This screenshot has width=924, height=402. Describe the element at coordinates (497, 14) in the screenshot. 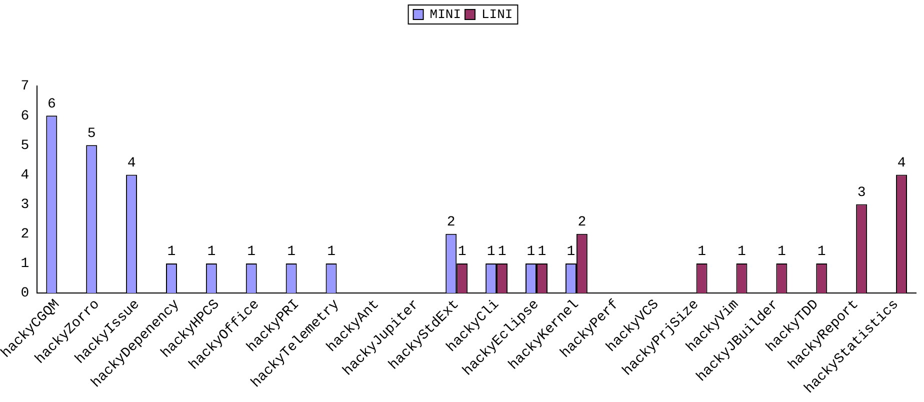

I see `legend-label: LINI` at that location.